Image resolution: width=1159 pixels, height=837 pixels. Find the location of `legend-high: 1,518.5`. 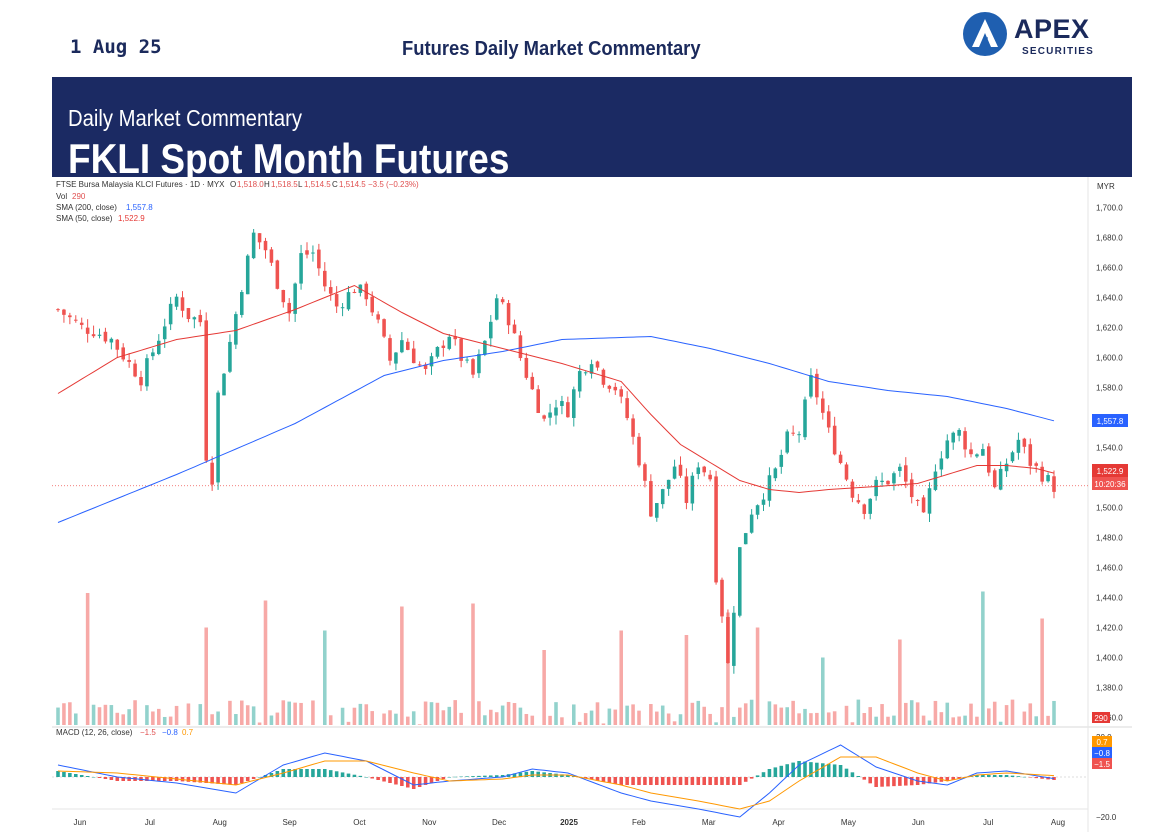

legend-high: 1,518.5 is located at coordinates (284, 184).